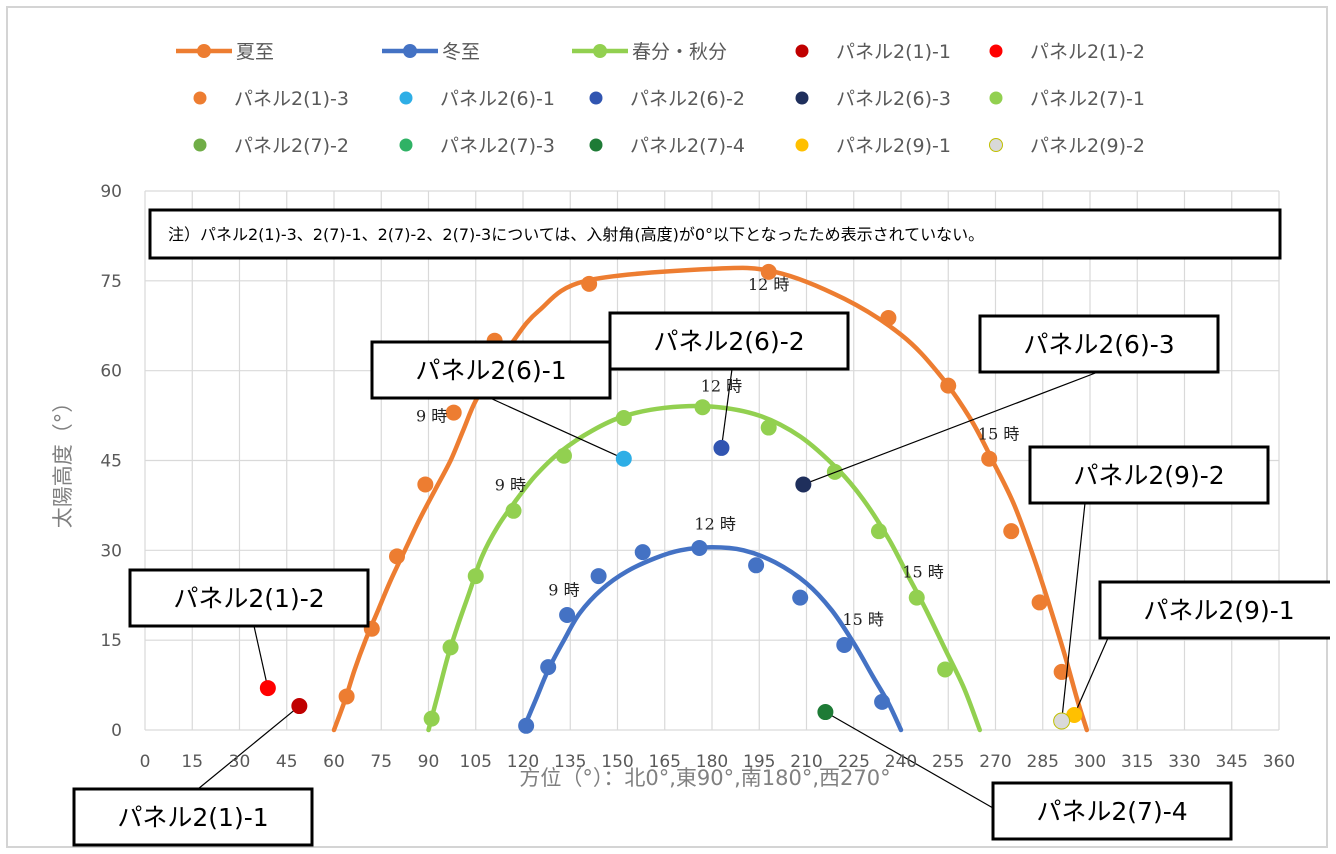  What do you see at coordinates (1043, 762) in the screenshot?
I see `x-tick-label: 285` at bounding box center [1043, 762].